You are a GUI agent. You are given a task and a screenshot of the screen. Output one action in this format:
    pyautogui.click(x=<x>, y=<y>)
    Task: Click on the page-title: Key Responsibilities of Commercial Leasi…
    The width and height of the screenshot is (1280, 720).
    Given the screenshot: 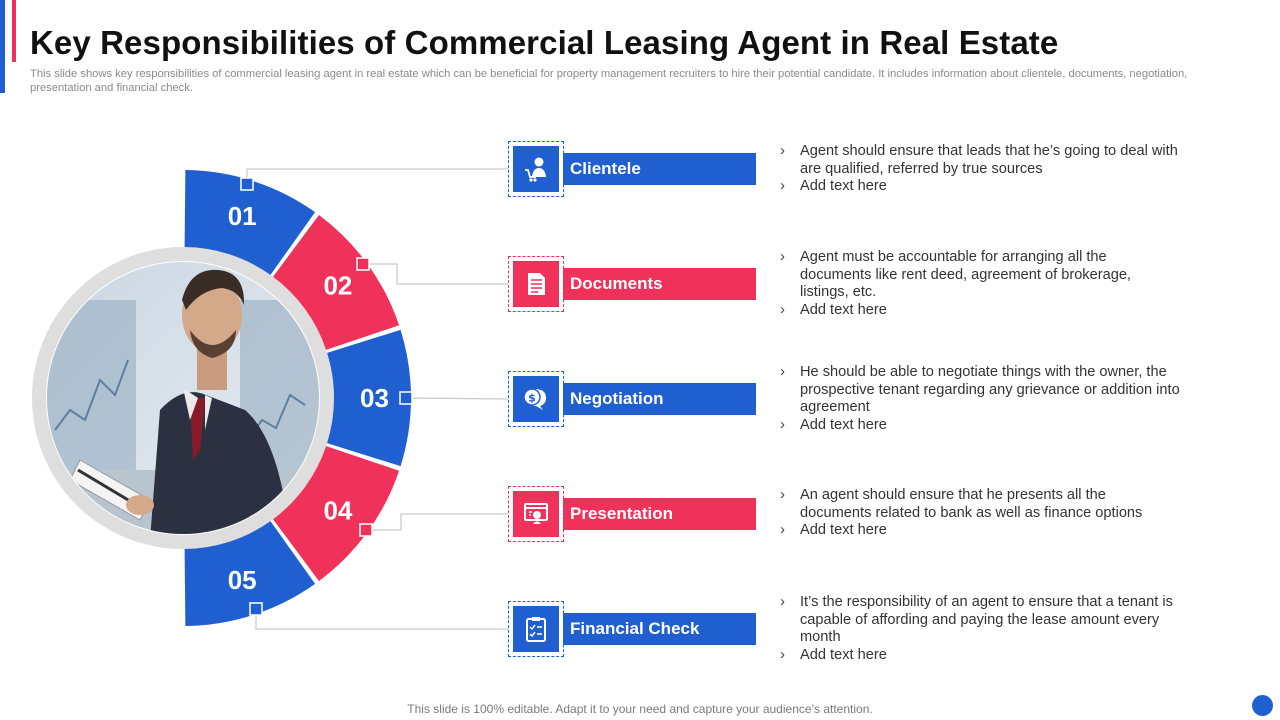 What is the action you would take?
    pyautogui.click(x=544, y=42)
    